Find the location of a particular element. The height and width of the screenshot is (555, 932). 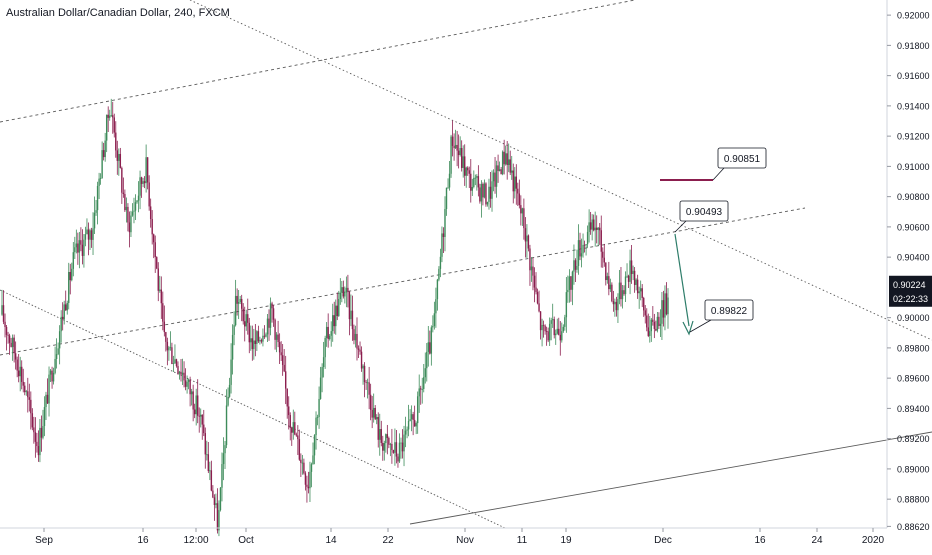

lower-channel-line is located at coordinates (670, 478).